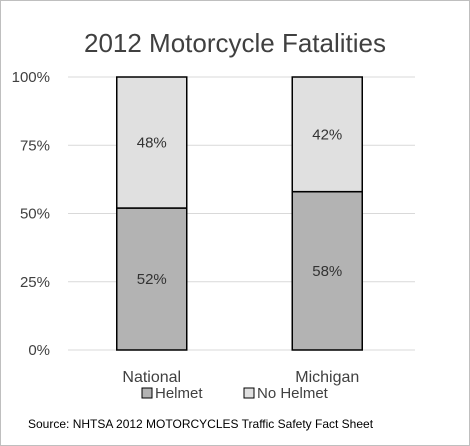 The width and height of the screenshot is (470, 446). I want to click on y-tick-label: 100%, so click(31, 77).